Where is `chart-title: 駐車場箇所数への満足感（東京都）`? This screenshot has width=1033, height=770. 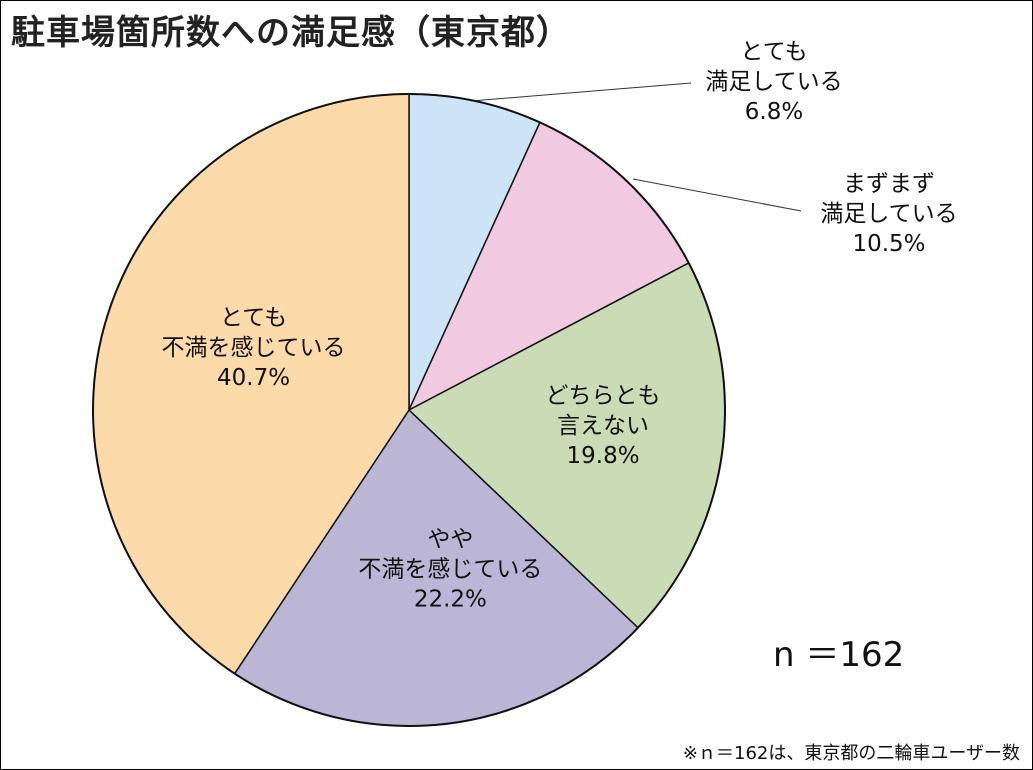
chart-title: 駐車場箇所数への満足感（東京都） is located at coordinates (291, 33).